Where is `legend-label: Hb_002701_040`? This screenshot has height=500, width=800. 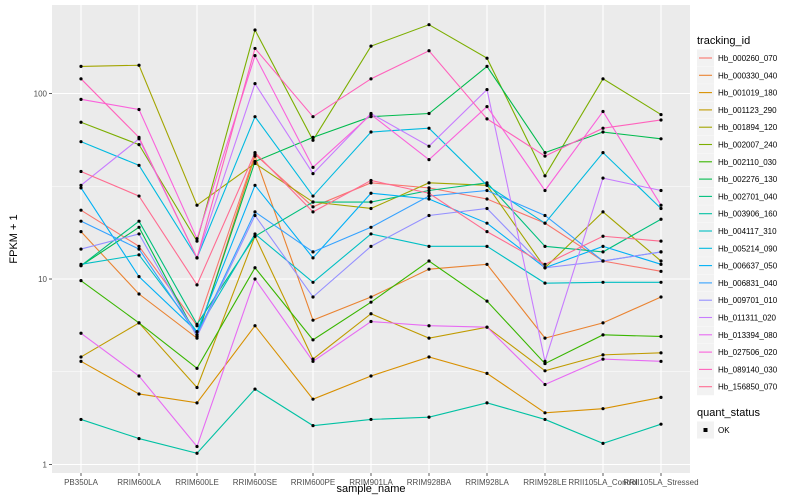
legend-label: Hb_002701_040 is located at coordinates (748, 196).